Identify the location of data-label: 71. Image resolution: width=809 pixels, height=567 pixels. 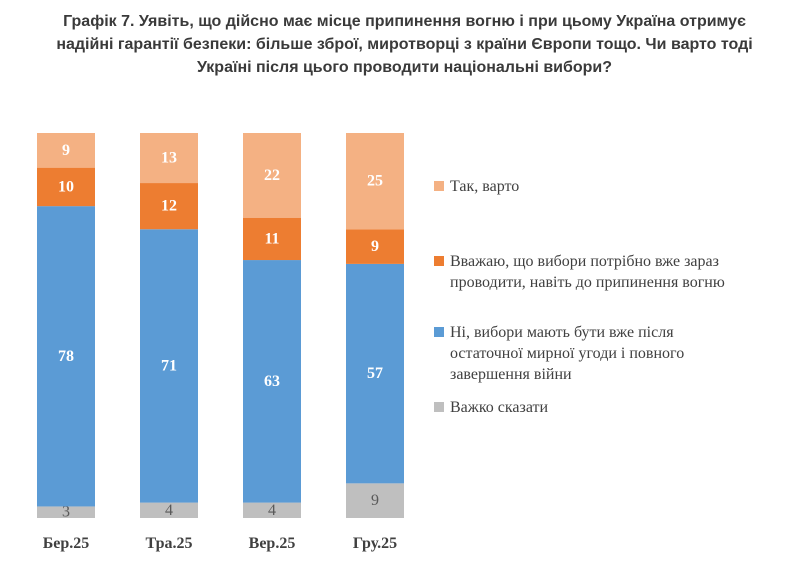
(169, 365).